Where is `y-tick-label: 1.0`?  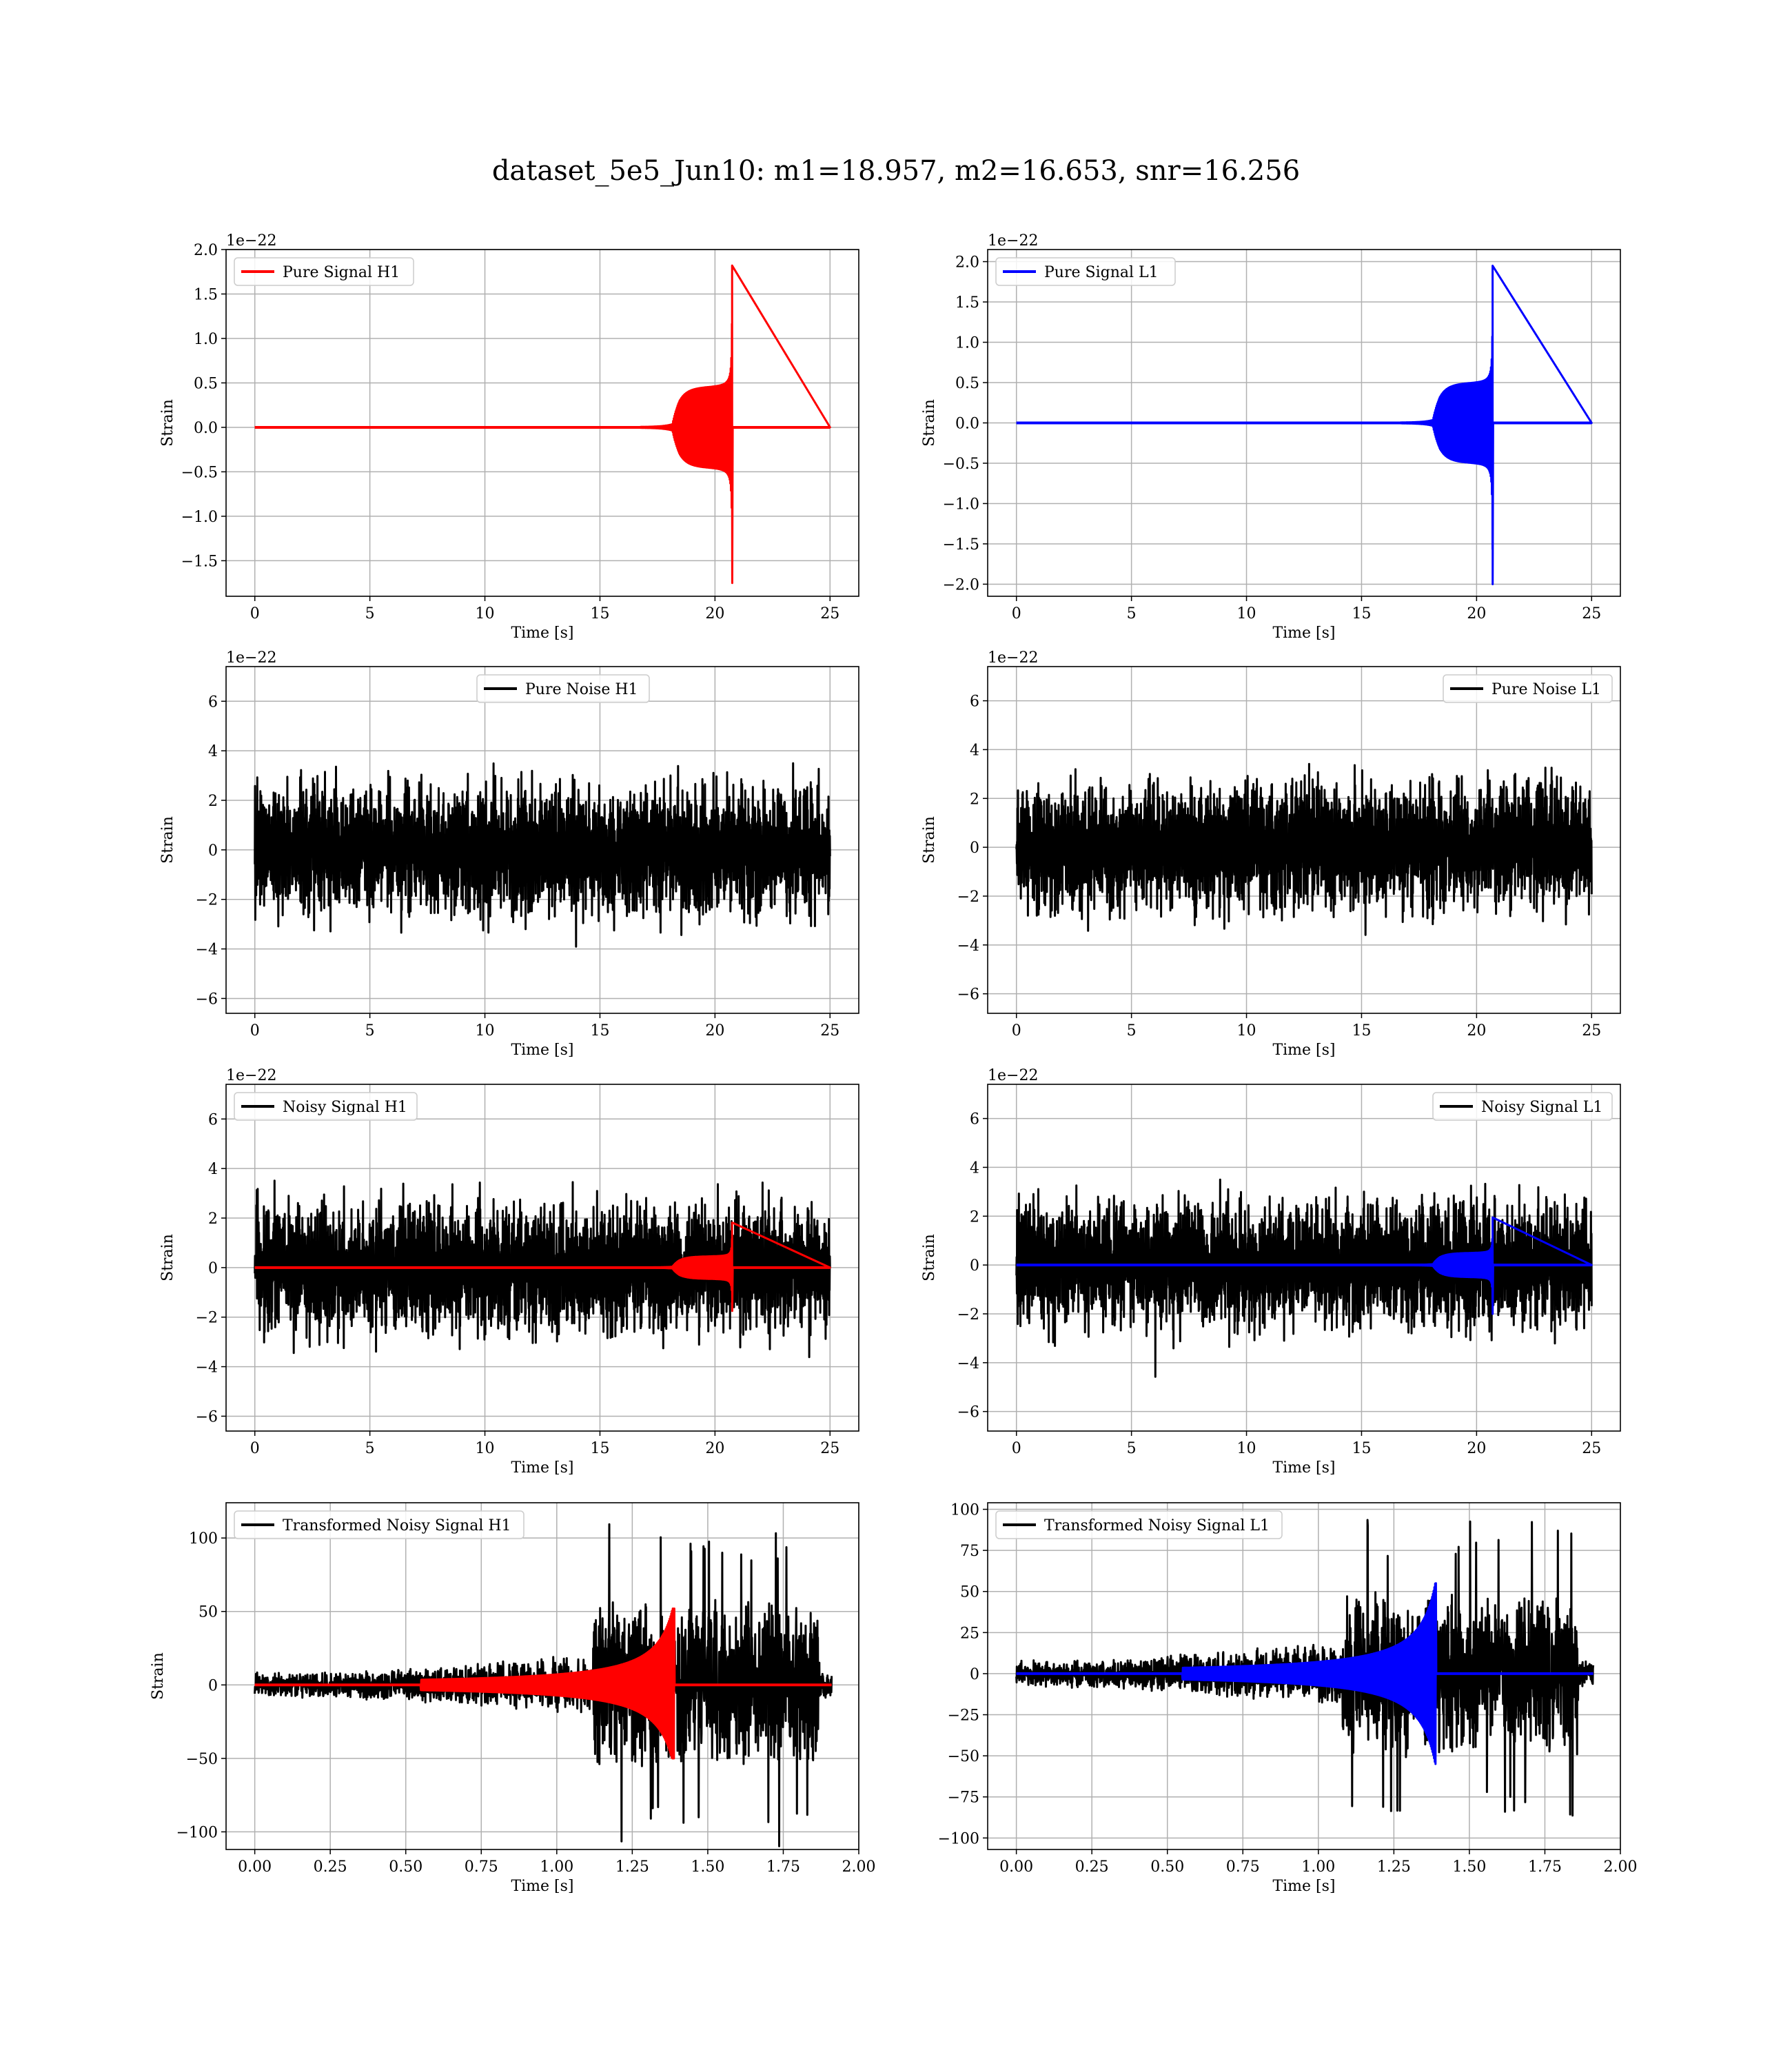 y-tick-label: 1.0 is located at coordinates (206, 339).